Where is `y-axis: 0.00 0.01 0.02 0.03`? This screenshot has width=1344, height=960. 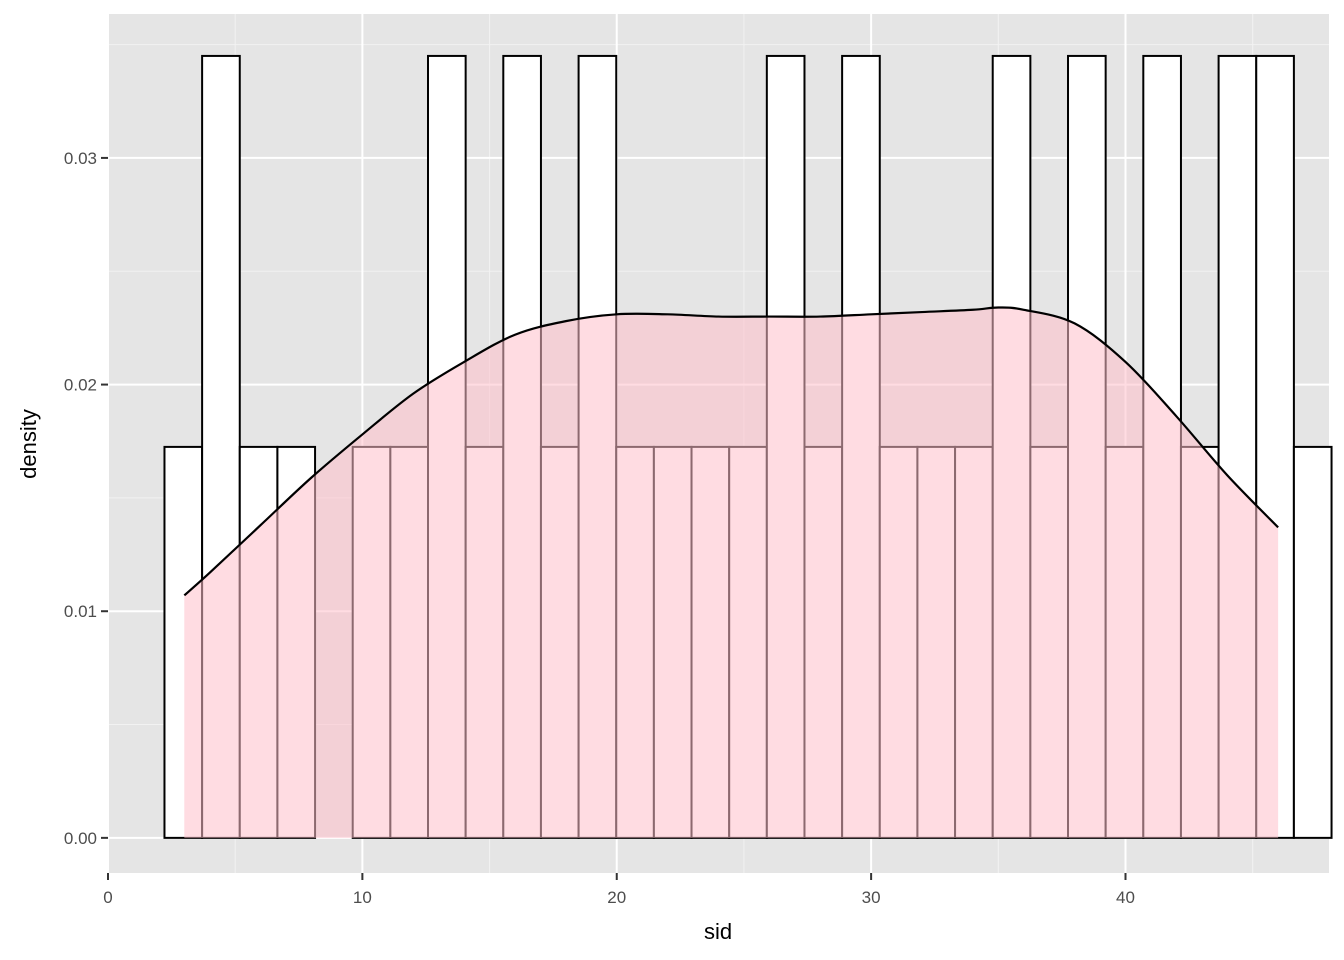
y-axis: 0.00 0.01 0.02 0.03 is located at coordinates (86, 498).